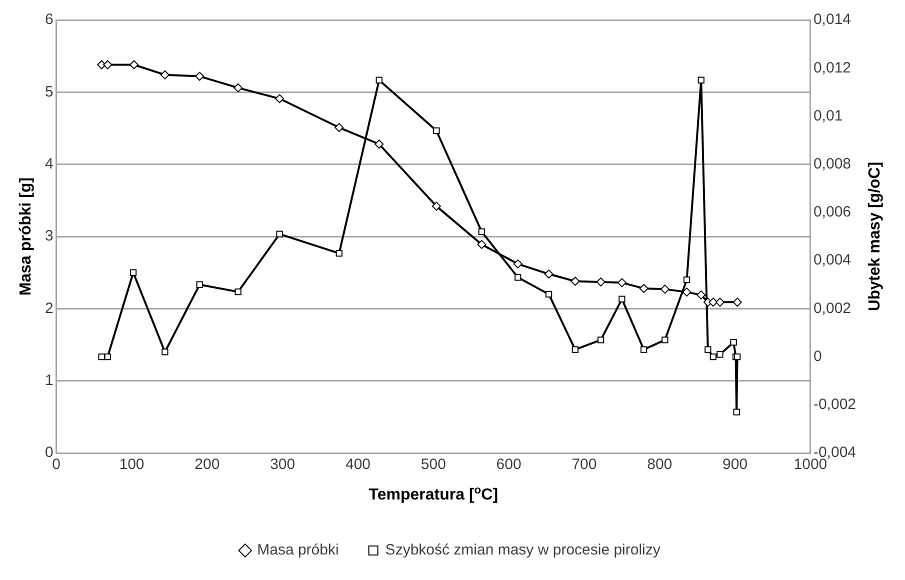 The height and width of the screenshot is (580, 905). What do you see at coordinates (832, 260) in the screenshot?
I see `y2-tick-label: 0,004` at bounding box center [832, 260].